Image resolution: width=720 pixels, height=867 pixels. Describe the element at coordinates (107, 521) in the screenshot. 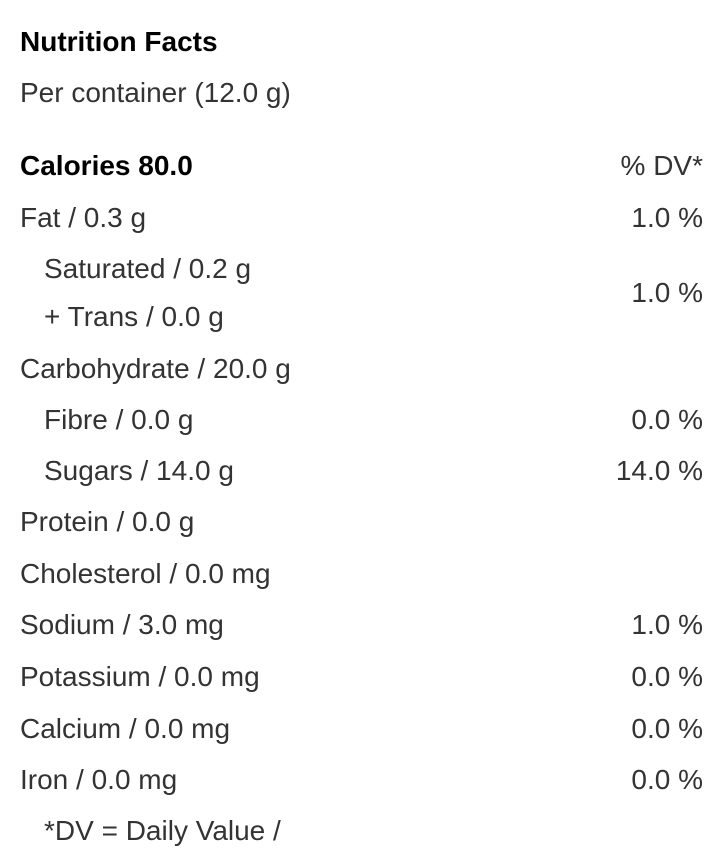

I see `protein-label: Protein / 0.0 g` at that location.